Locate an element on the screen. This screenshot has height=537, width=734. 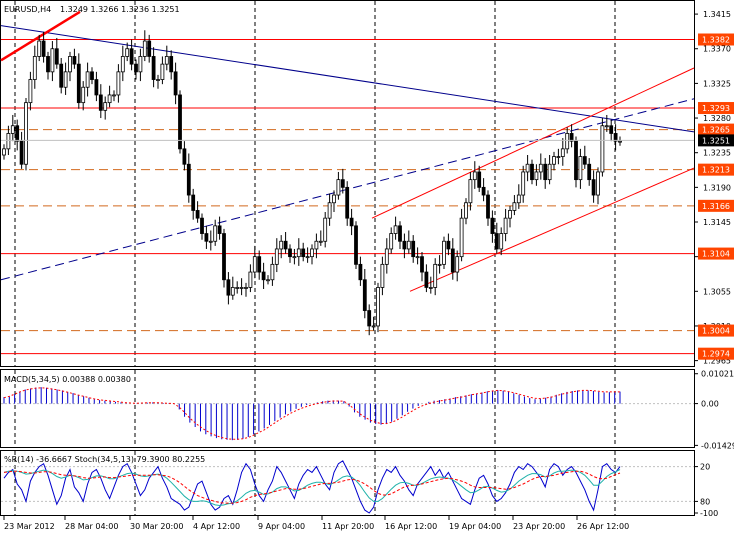
price-tag-label: 1.3293 is located at coordinates (716, 108).